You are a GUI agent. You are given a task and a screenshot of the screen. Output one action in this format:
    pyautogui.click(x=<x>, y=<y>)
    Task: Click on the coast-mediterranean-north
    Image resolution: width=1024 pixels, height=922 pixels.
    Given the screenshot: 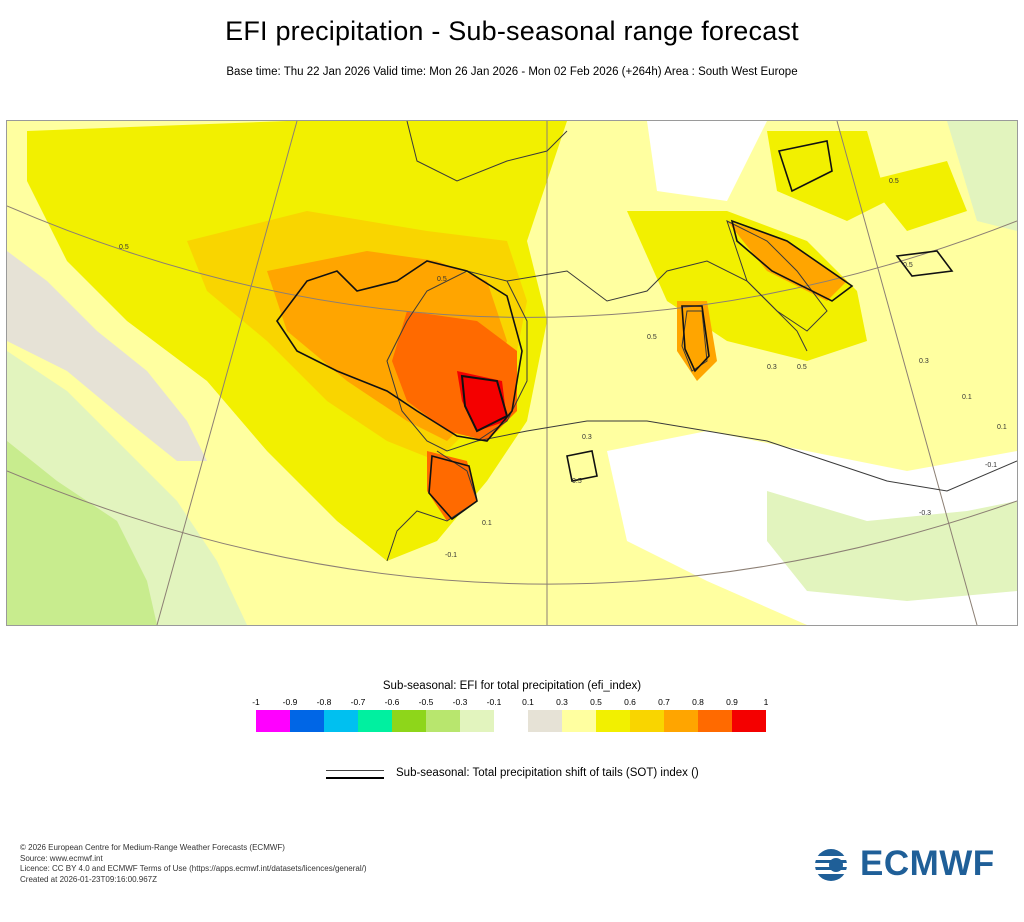 What is the action you would take?
    pyautogui.click(x=657, y=306)
    